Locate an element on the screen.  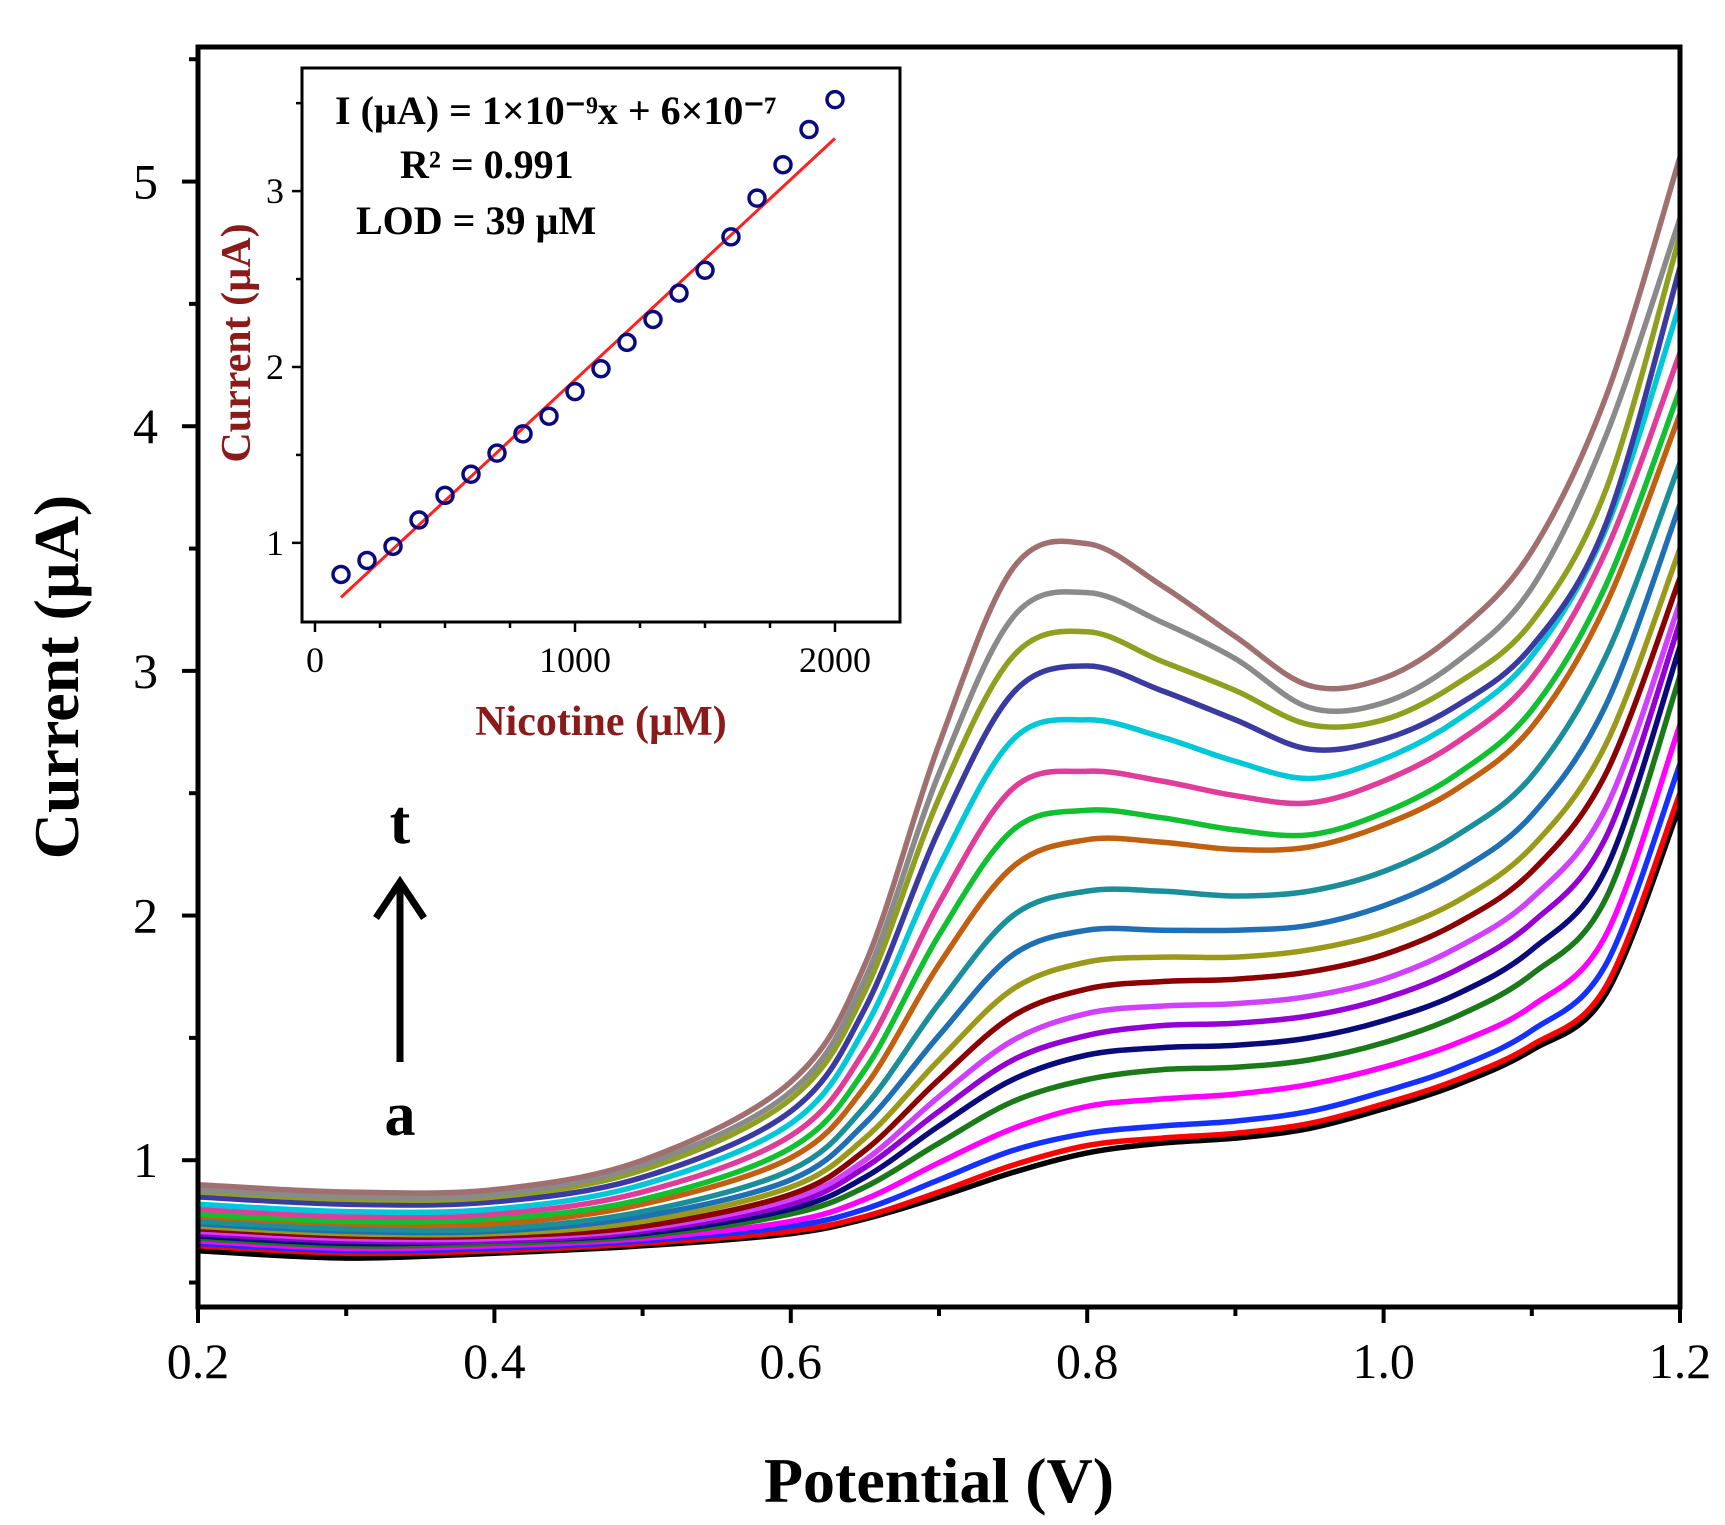
x-axis-title: Potential (V) is located at coordinates (939, 1480).